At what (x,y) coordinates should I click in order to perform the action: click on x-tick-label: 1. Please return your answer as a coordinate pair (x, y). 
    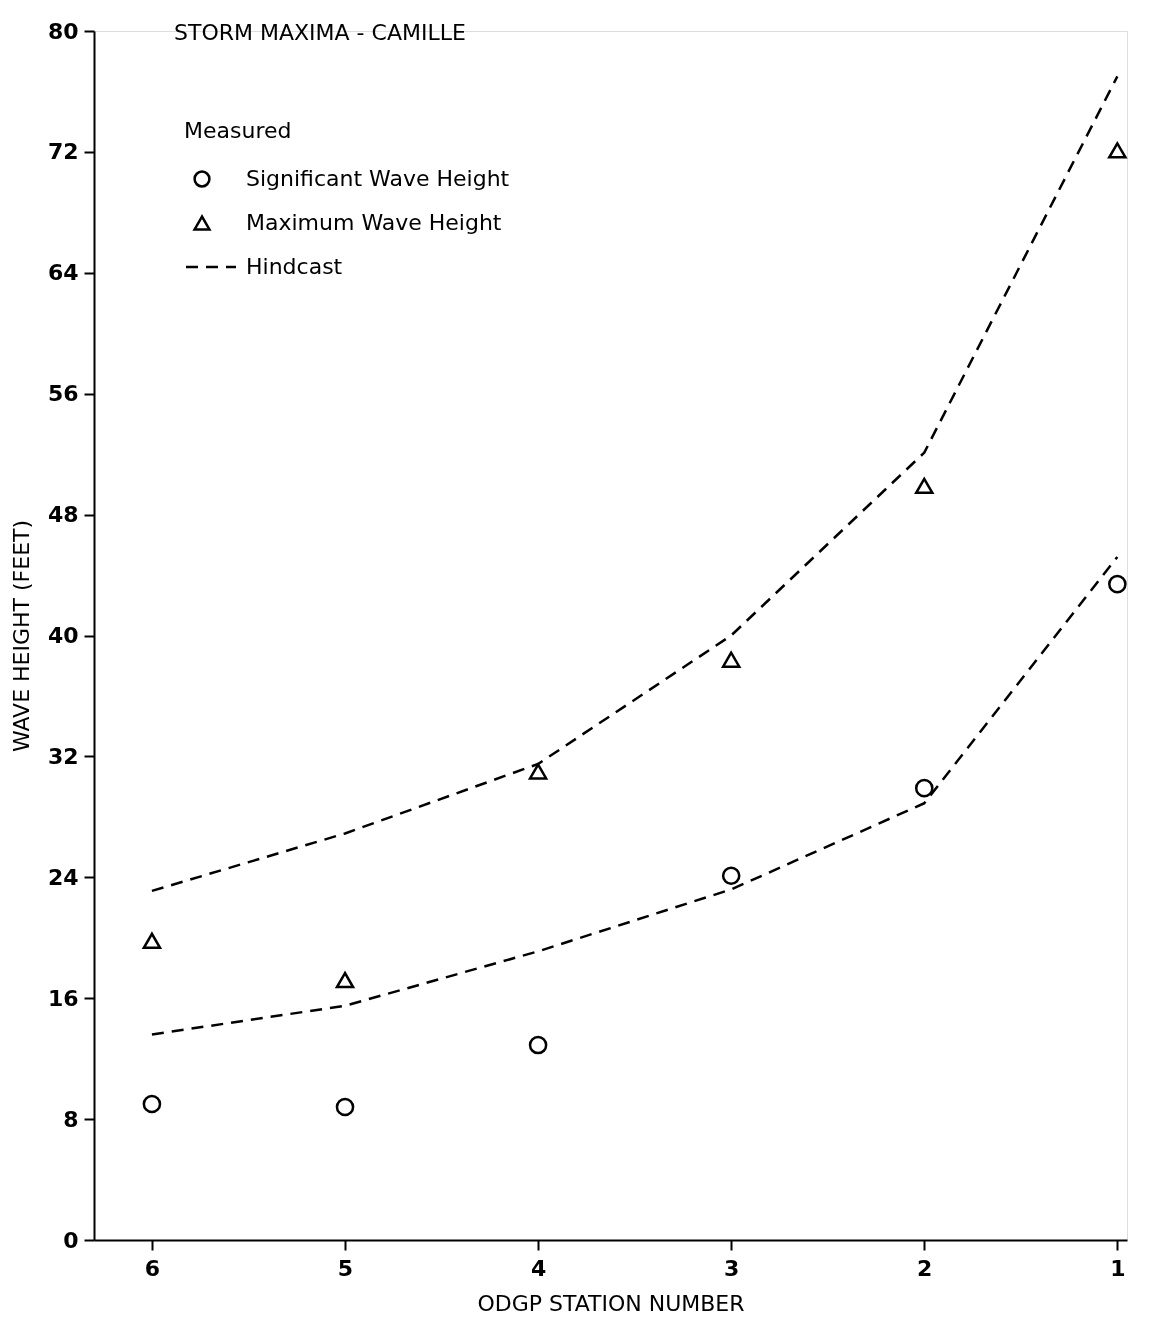
    Looking at the image, I should click on (1118, 1268).